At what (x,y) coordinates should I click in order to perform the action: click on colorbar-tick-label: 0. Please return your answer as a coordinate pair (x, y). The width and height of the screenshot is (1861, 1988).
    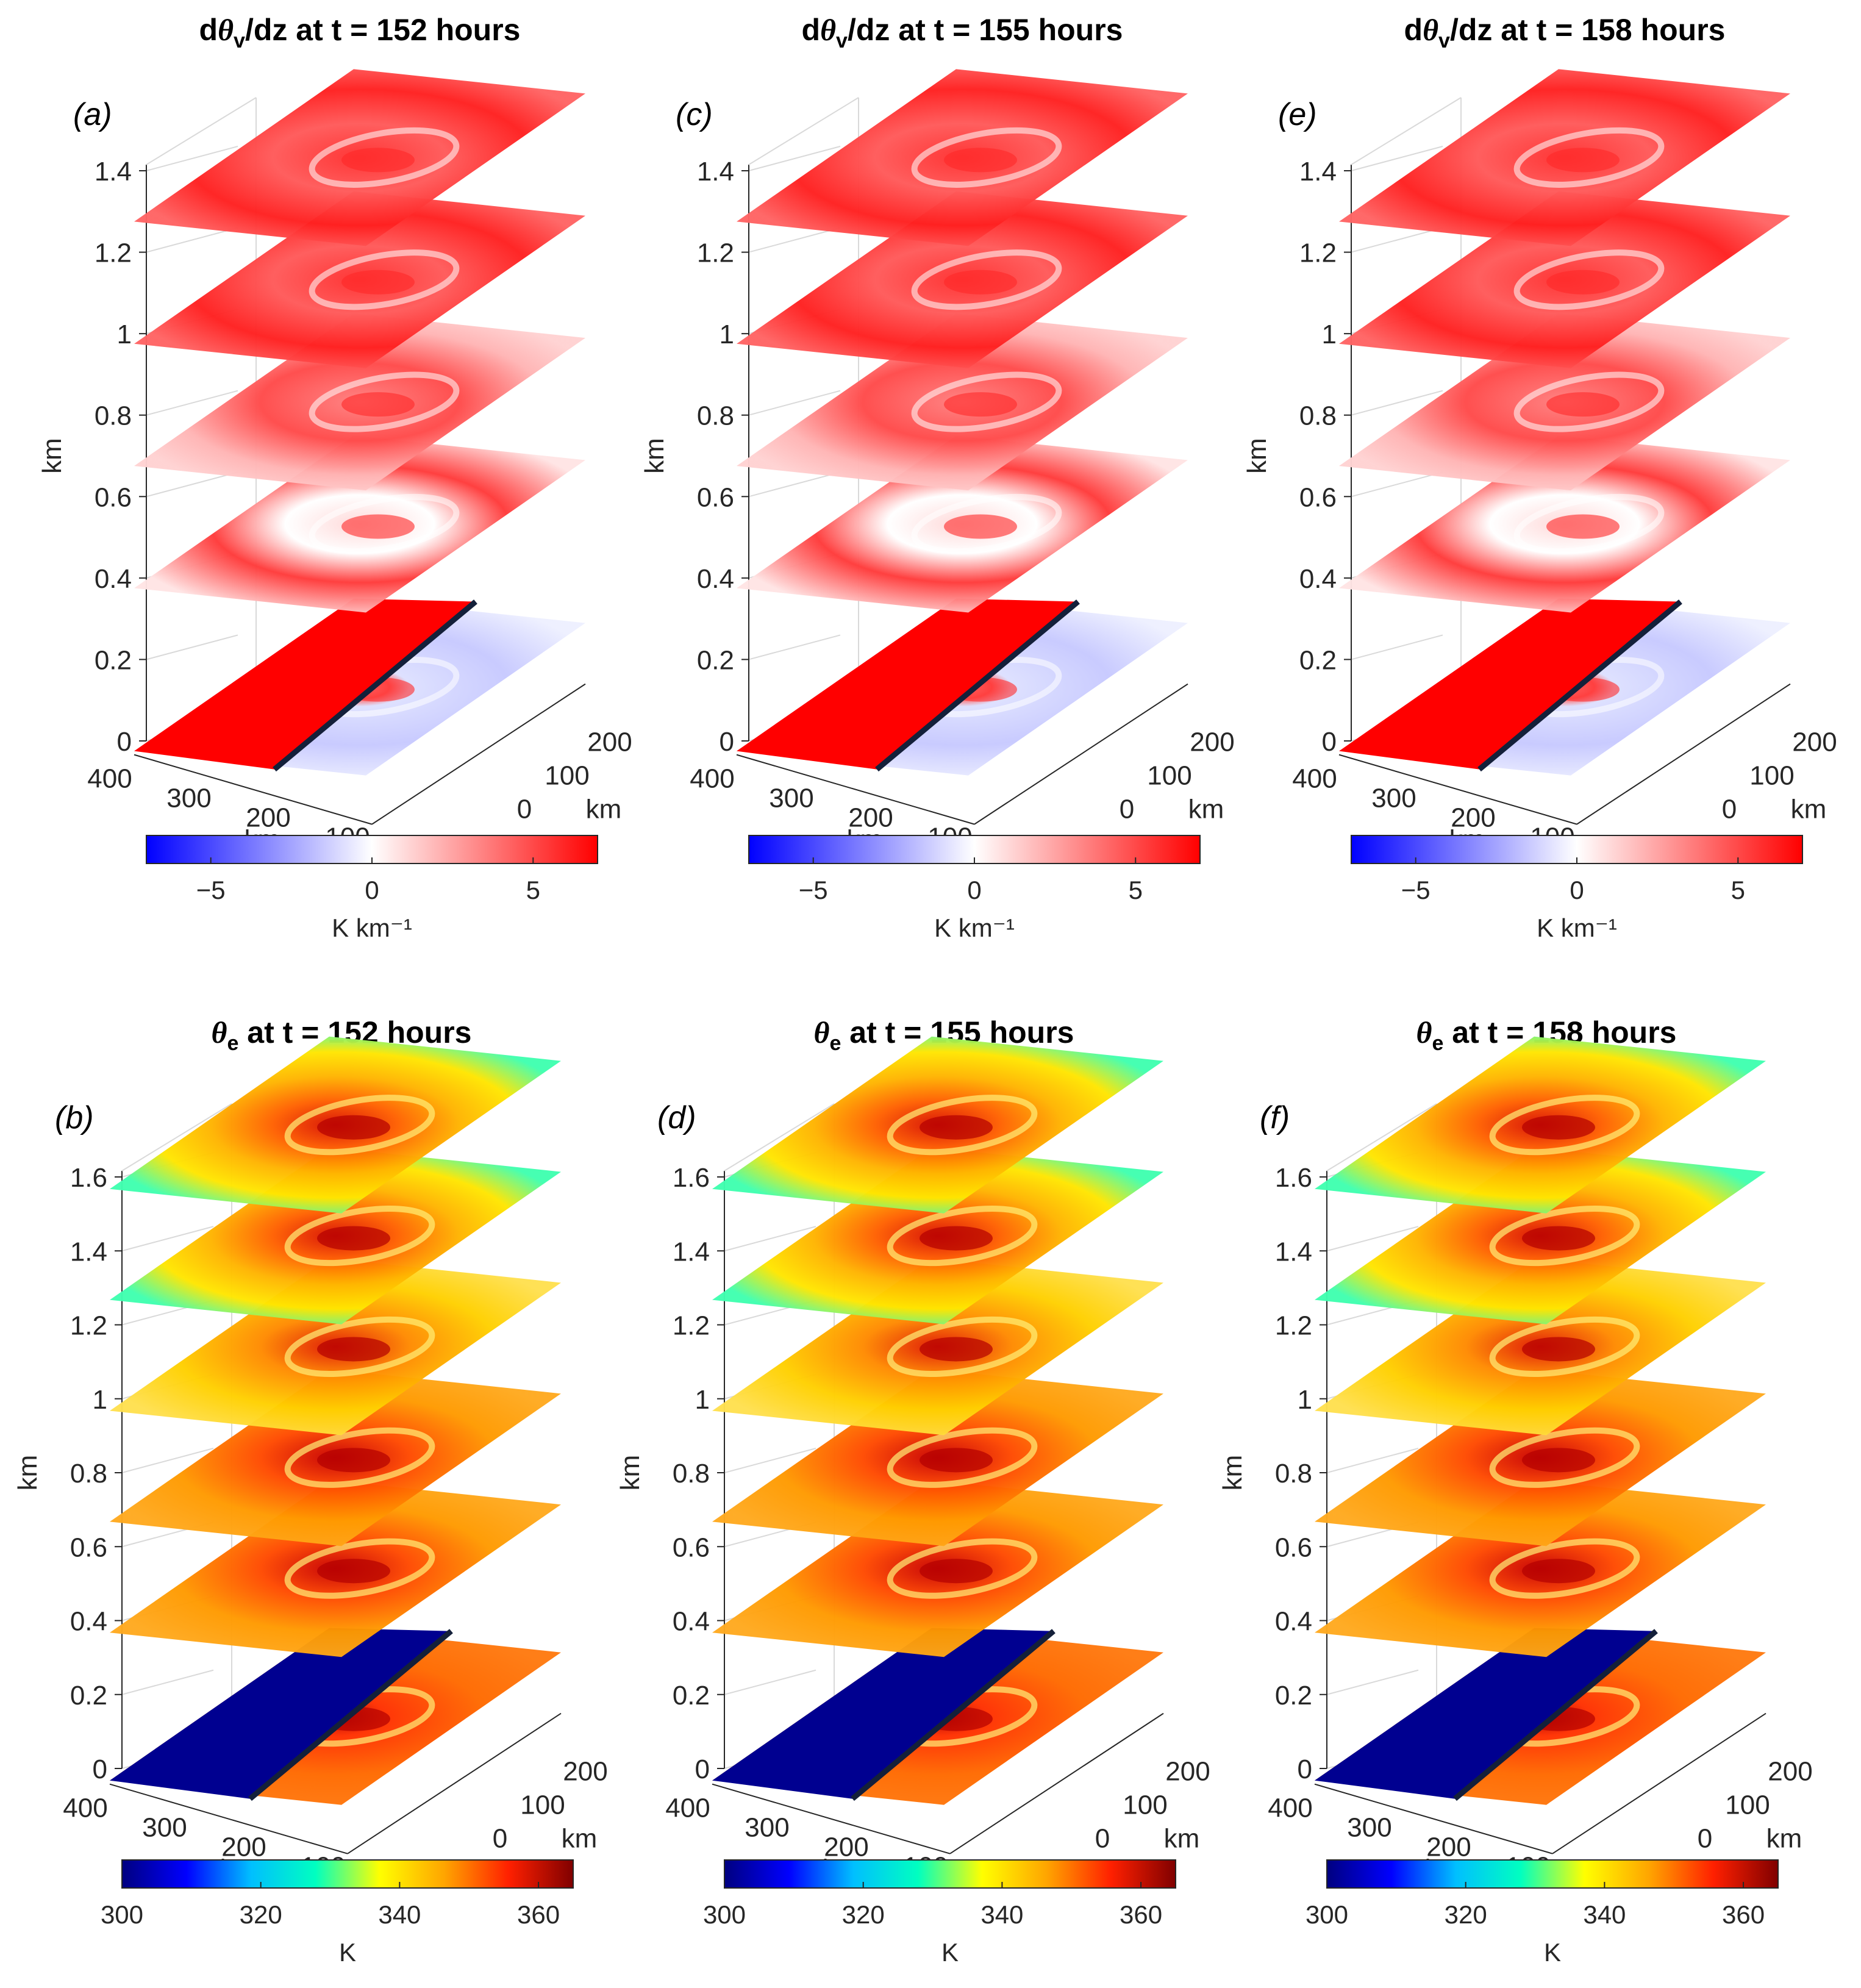
    Looking at the image, I should click on (372, 890).